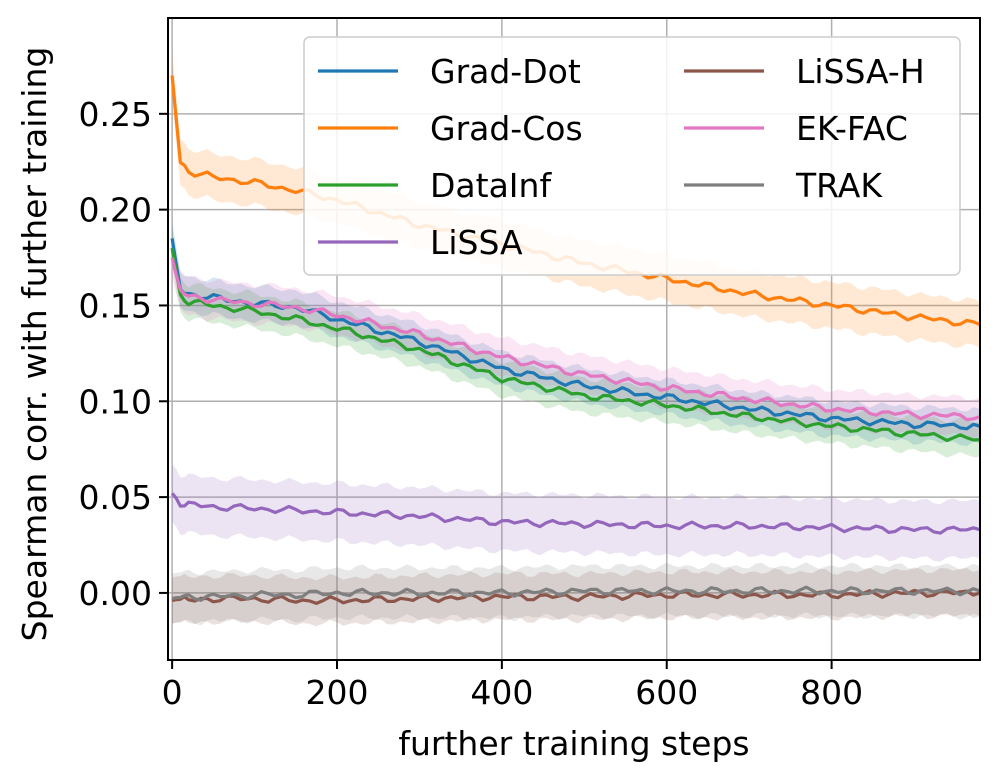  Describe the element at coordinates (115, 593) in the screenshot. I see `y-tick-label: 0.00` at that location.